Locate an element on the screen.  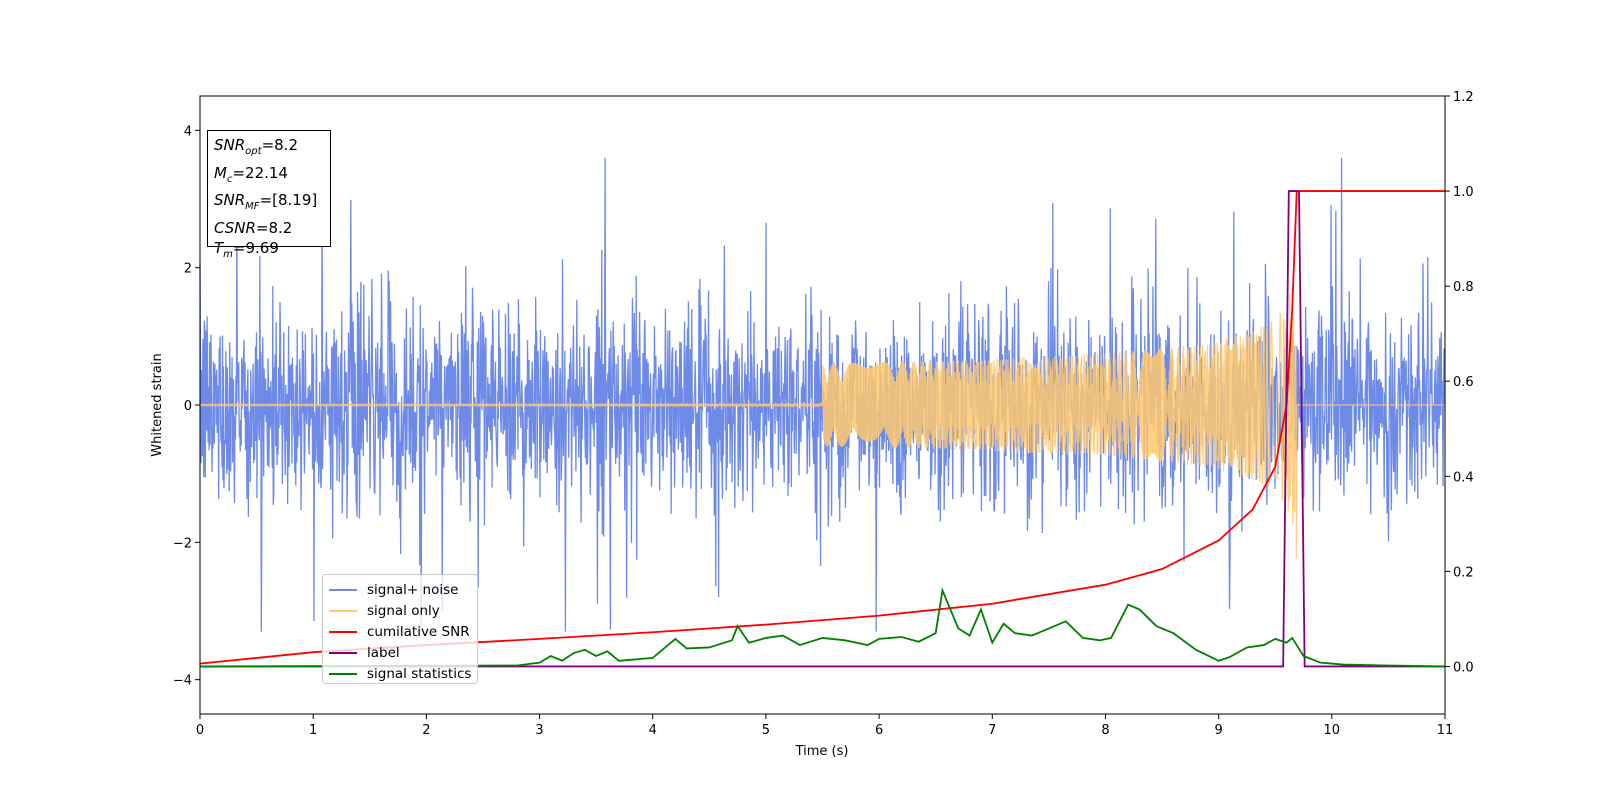
y-left-tick-label: 2 is located at coordinates (188, 269).